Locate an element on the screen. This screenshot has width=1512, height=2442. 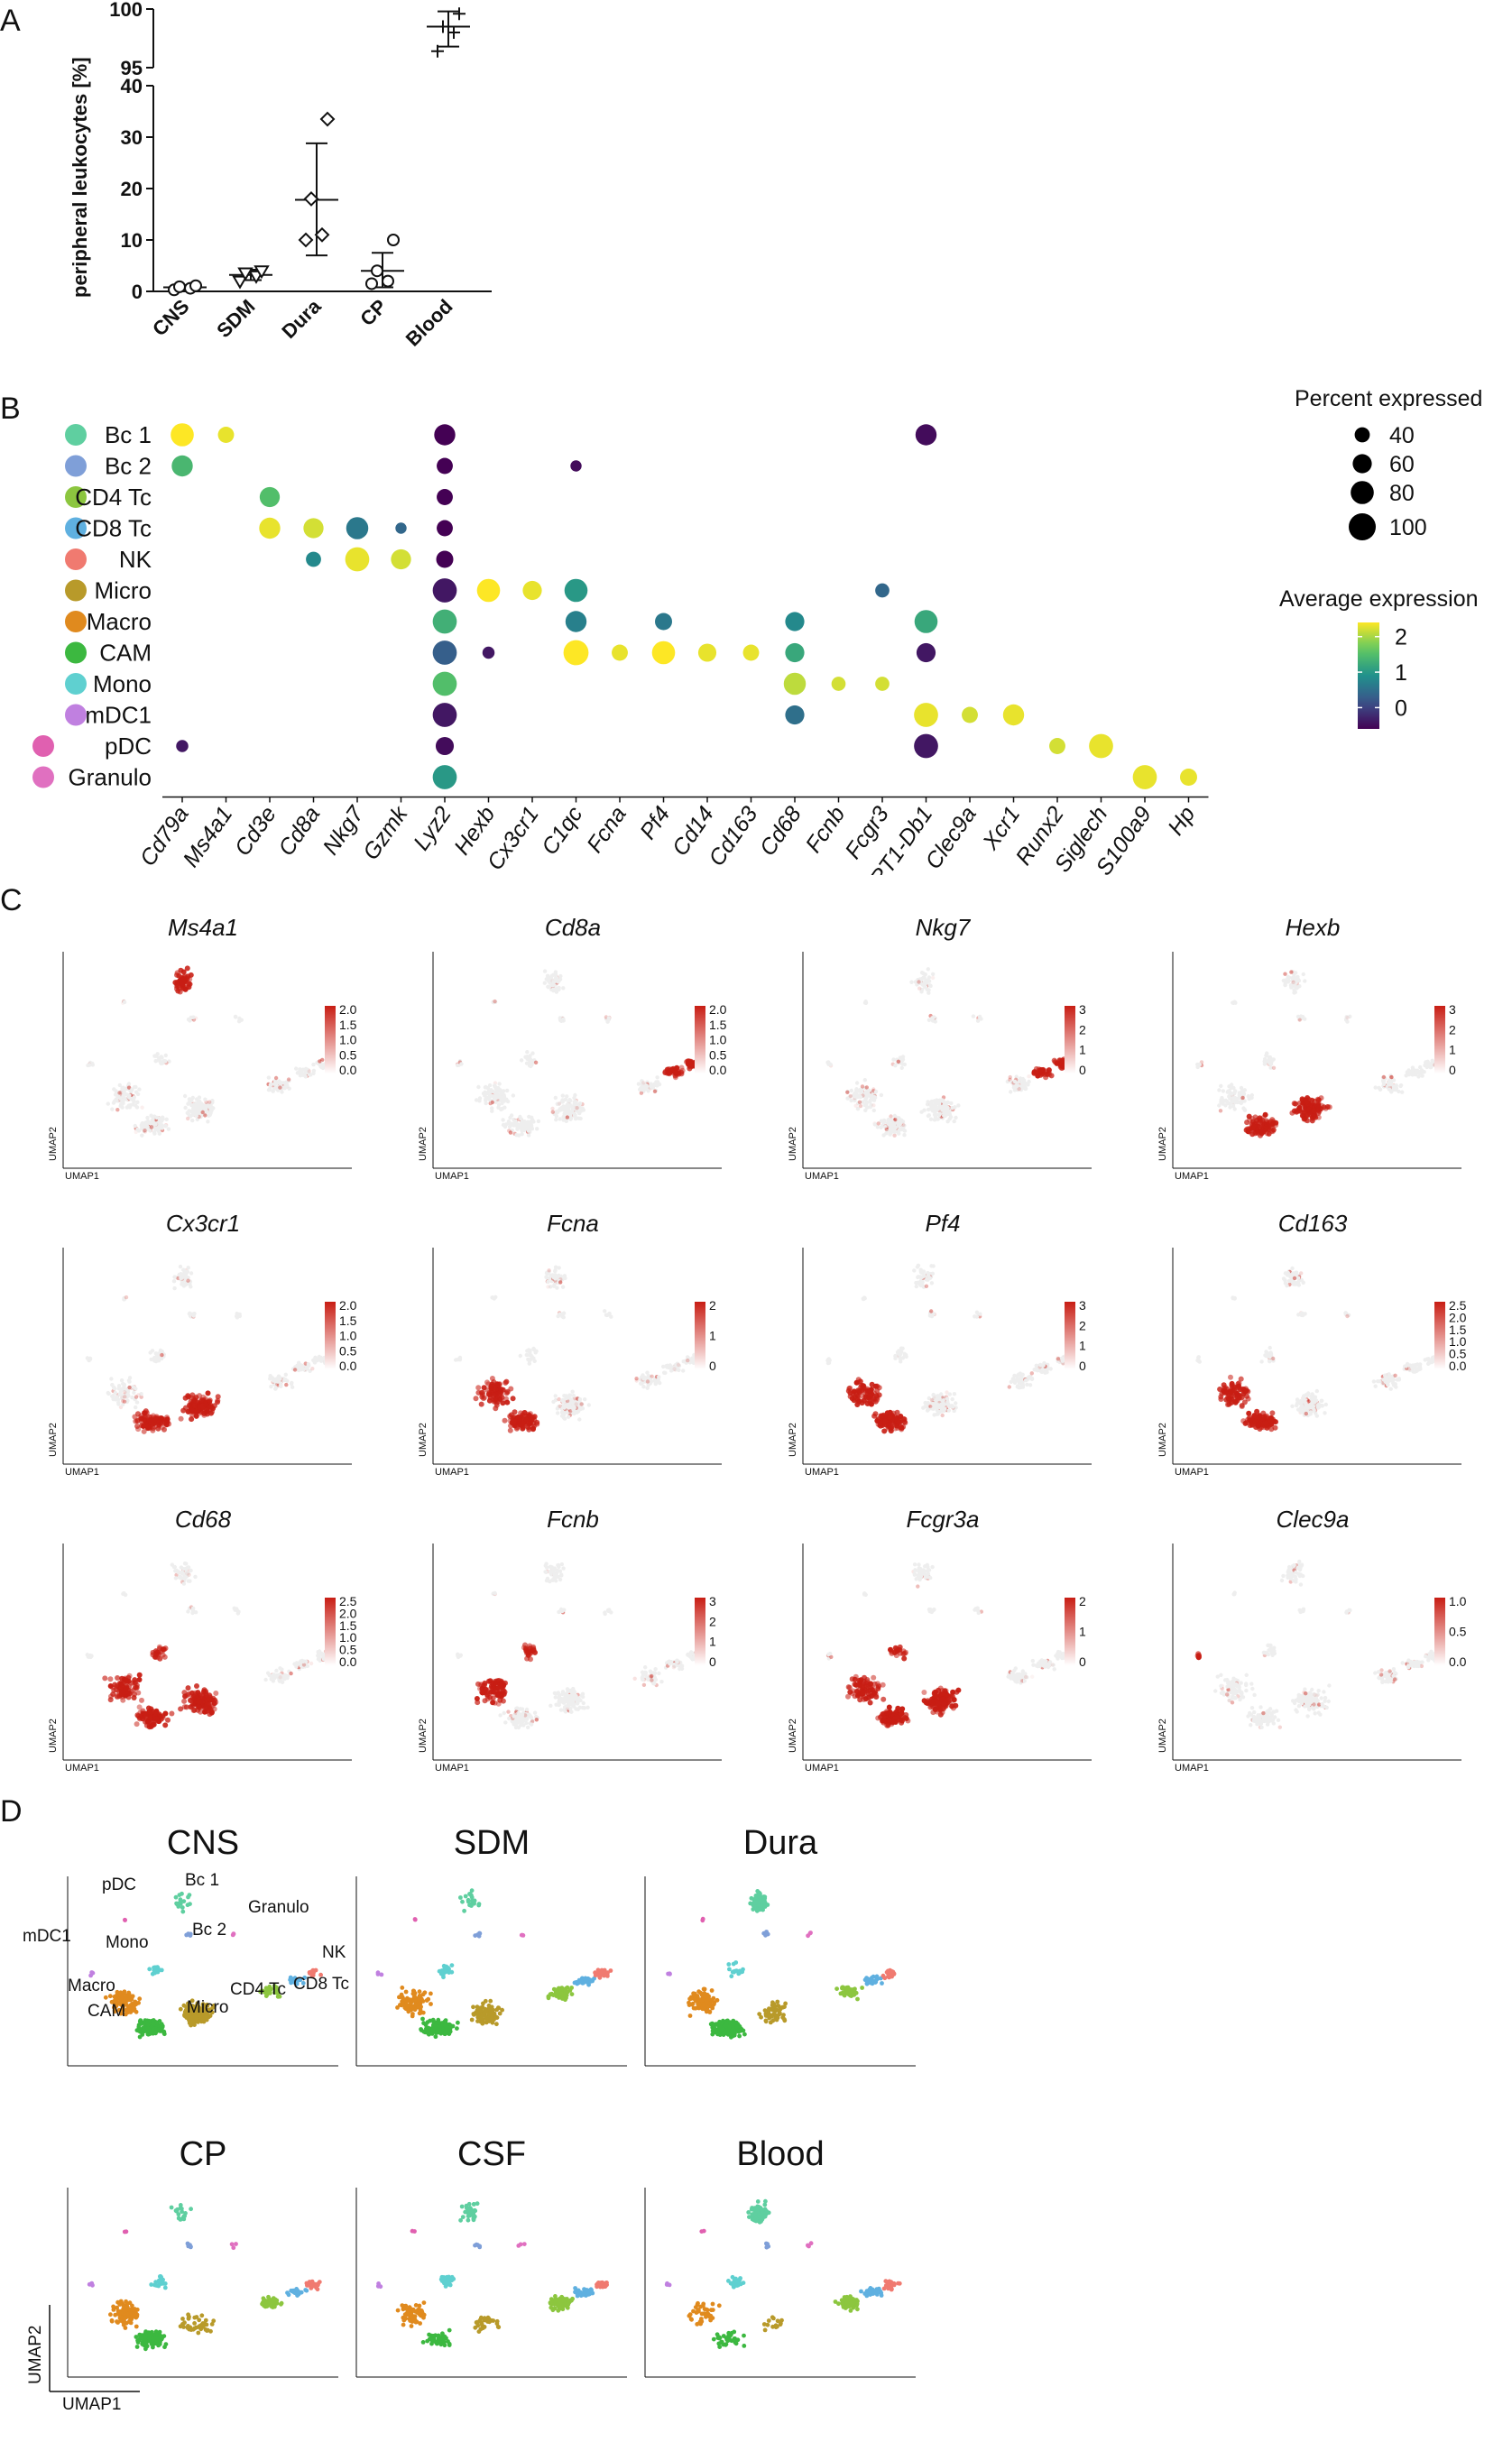
color-legend-label: 1 is located at coordinates (1401, 673).